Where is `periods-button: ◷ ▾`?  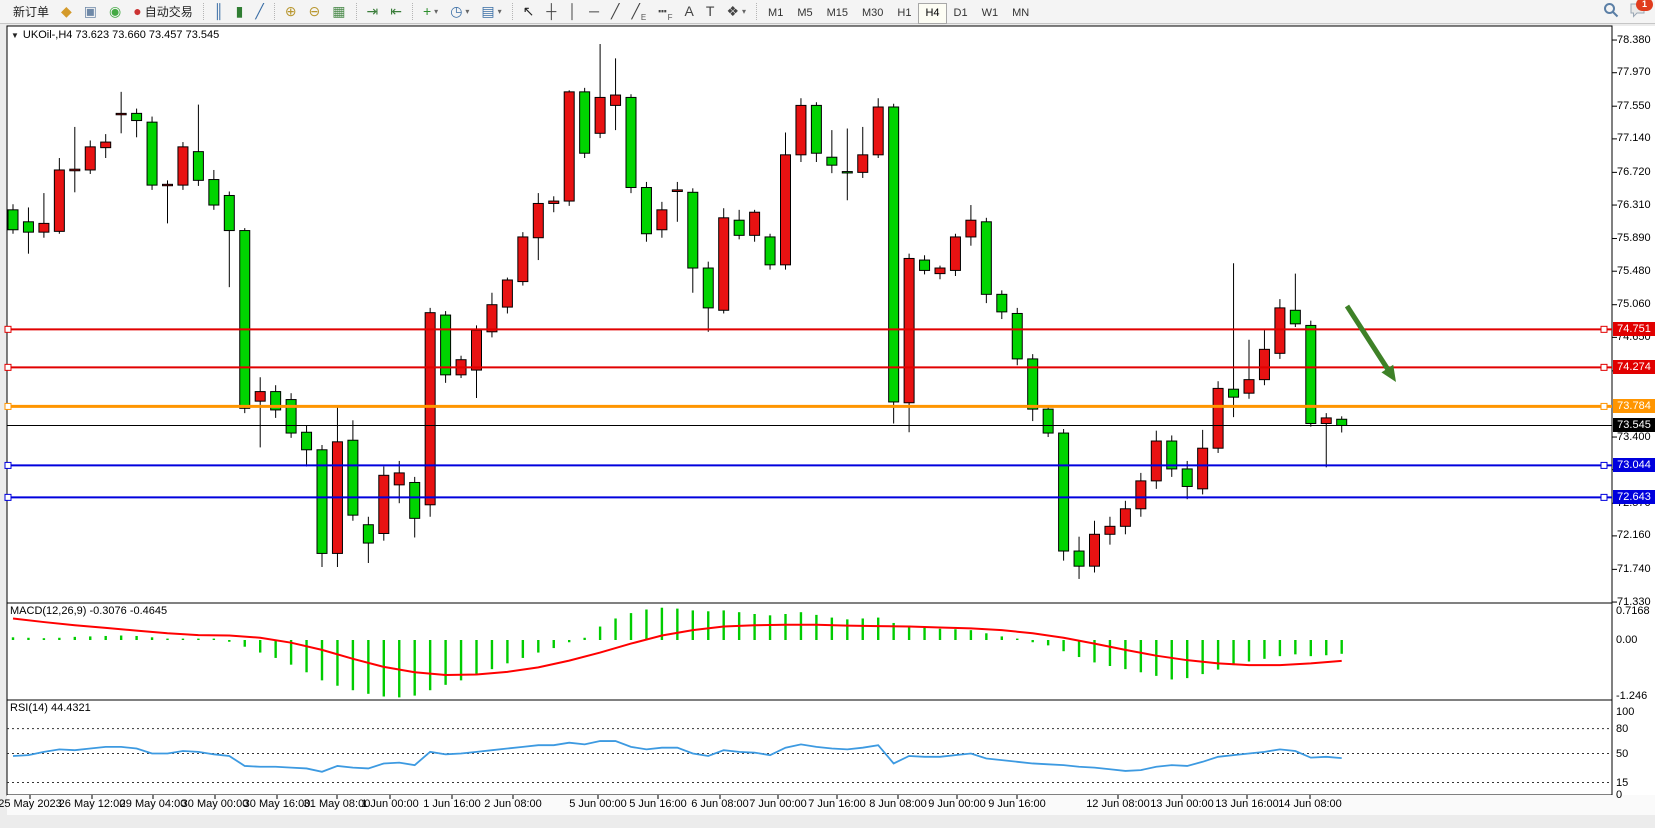
periods-button: ◷ ▾ is located at coordinates (459, 11).